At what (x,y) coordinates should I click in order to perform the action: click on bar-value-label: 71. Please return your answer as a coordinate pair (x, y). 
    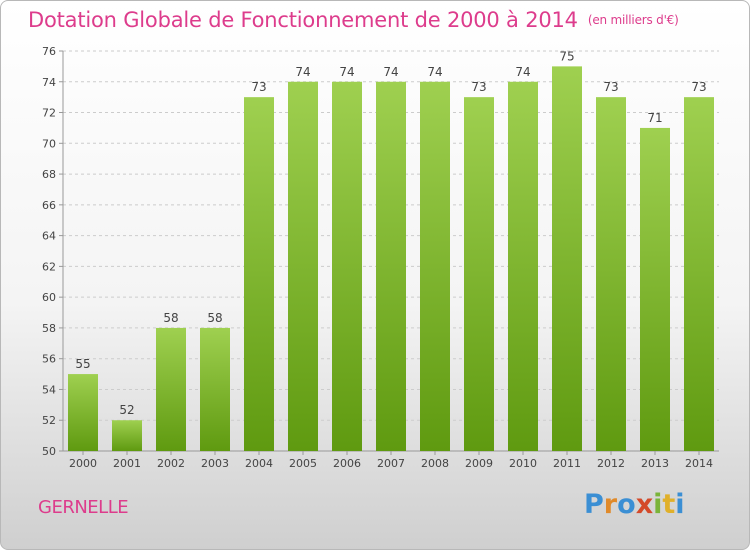
    Looking at the image, I should click on (654, 118).